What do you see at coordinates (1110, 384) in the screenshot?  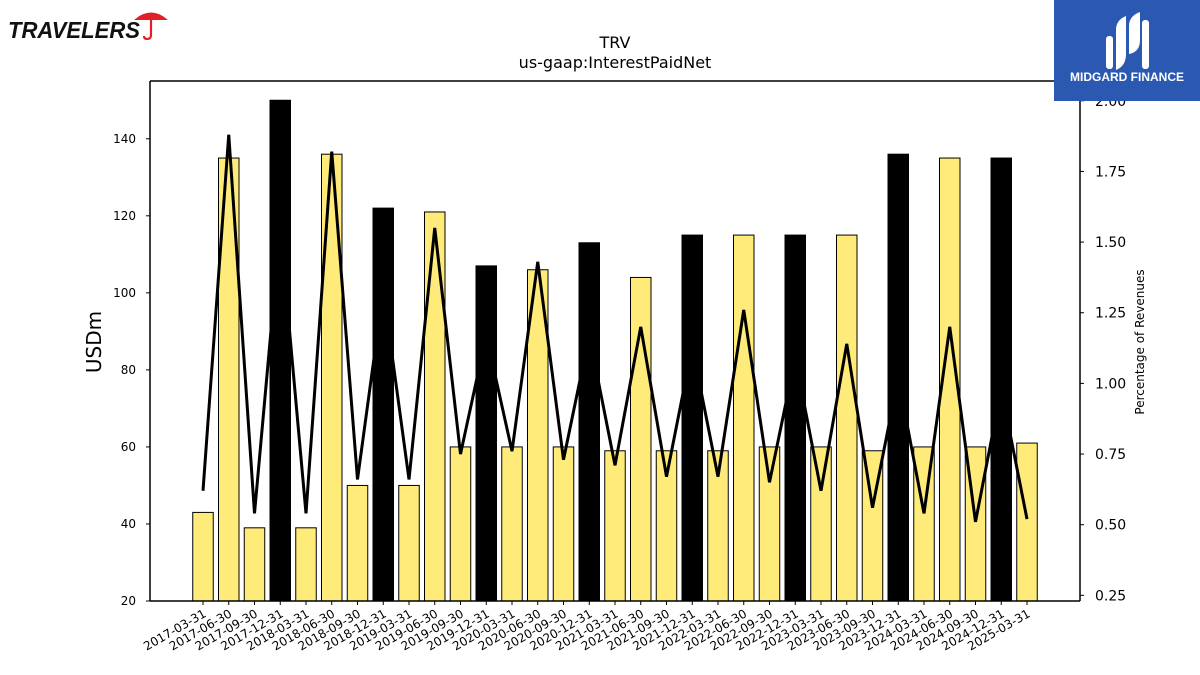 I see `y2-tick-label: 1.00` at bounding box center [1110, 384].